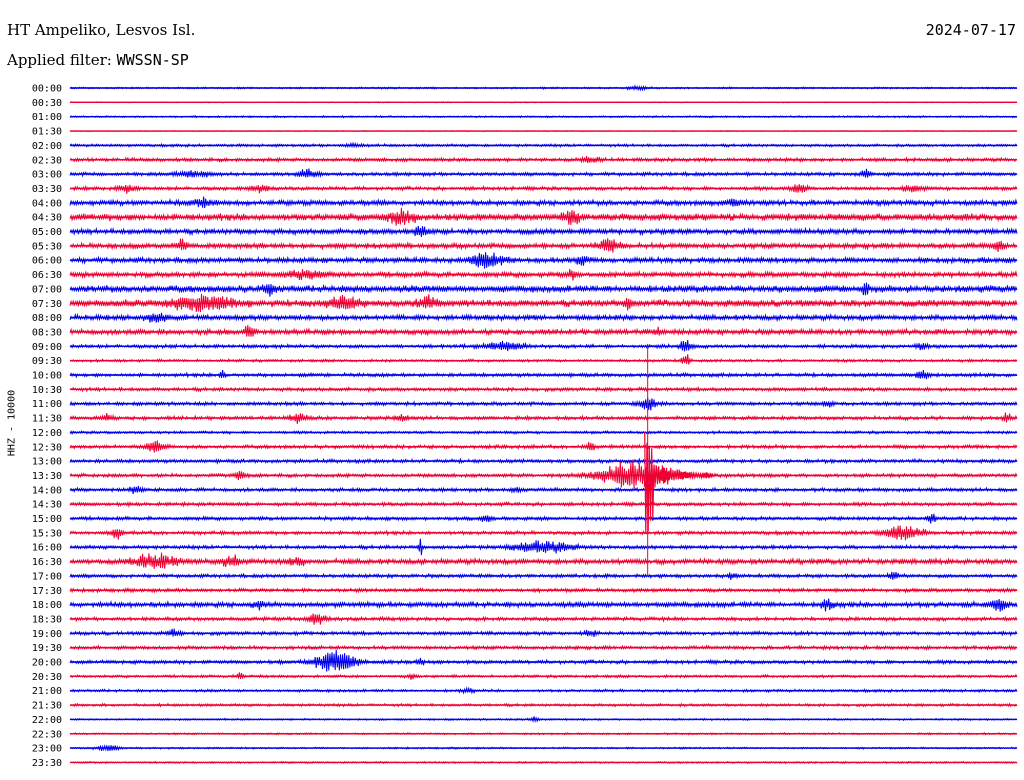 The width and height of the screenshot is (1024, 780). I want to click on time-label: 08:00, so click(47, 318).